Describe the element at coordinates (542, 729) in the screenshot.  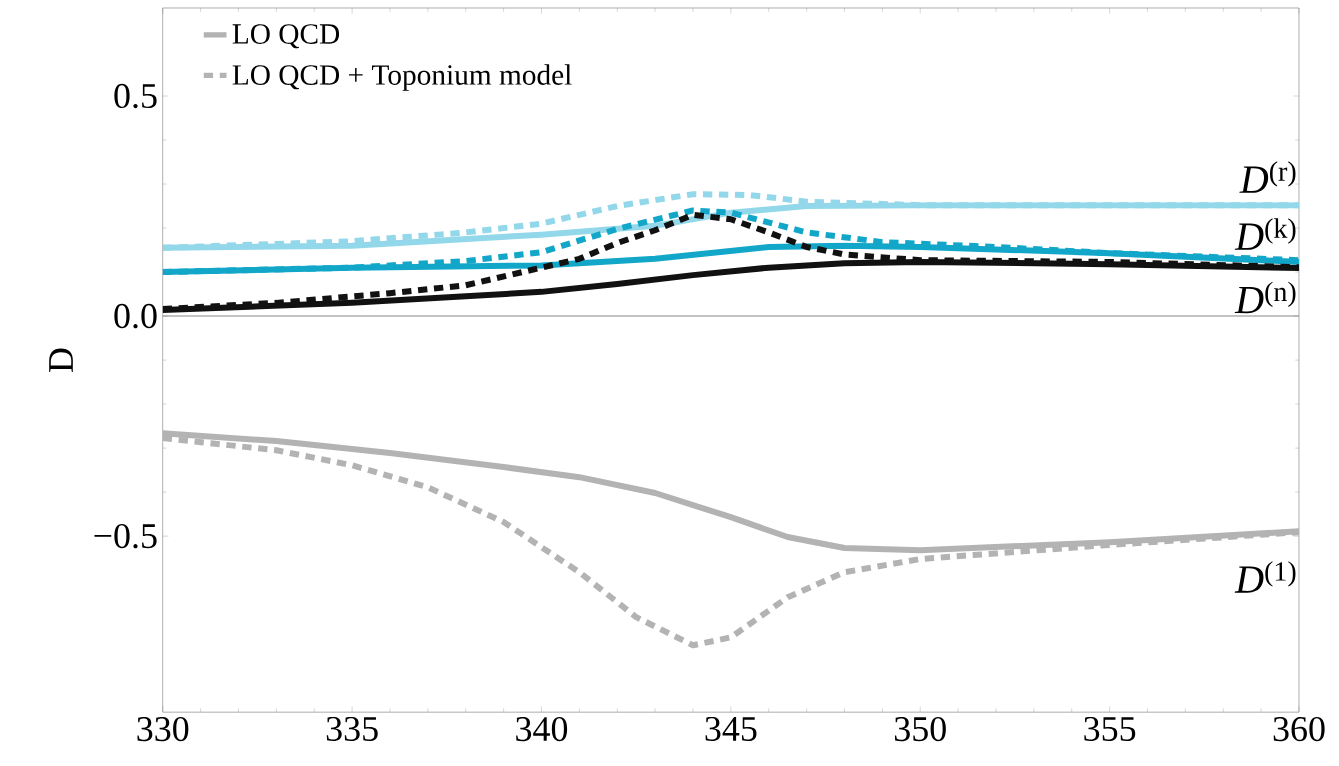
I see `x-tick-label: 340` at that location.